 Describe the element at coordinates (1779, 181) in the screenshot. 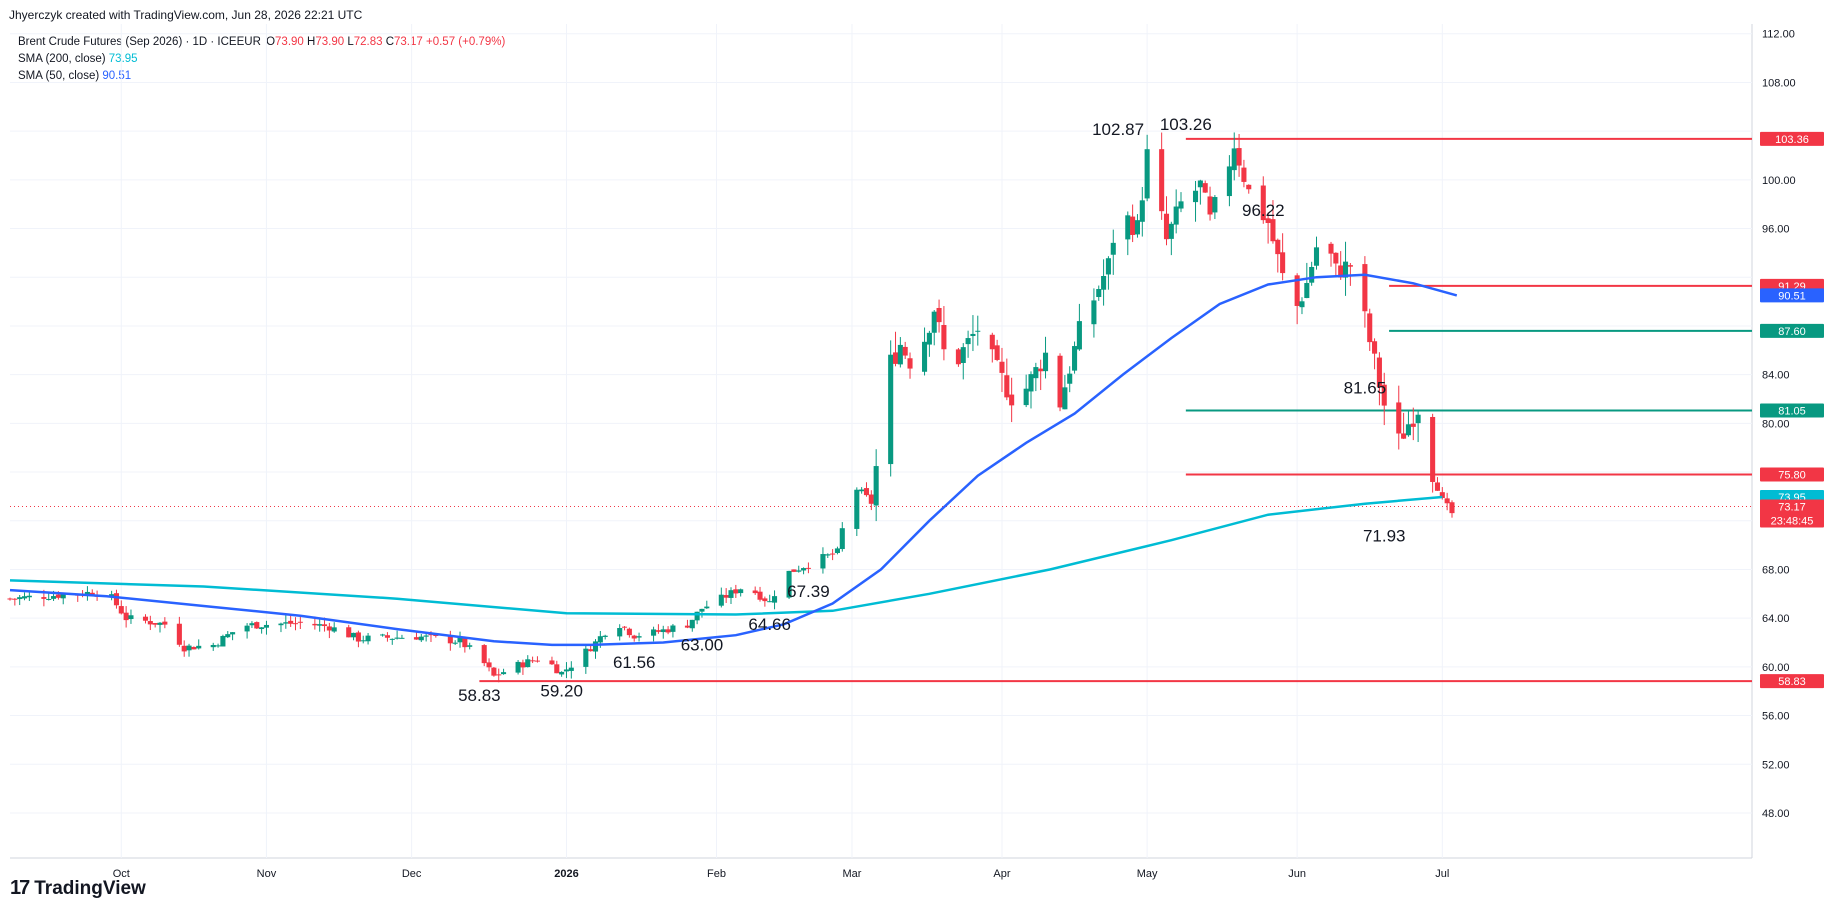

I see `y-tick-label: 100.00` at that location.